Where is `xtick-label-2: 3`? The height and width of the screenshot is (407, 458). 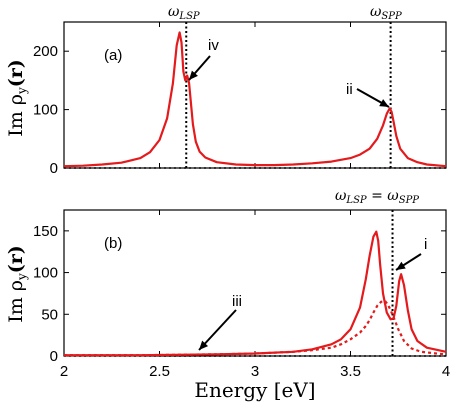
xtick-label-2: 3 is located at coordinates (255, 371).